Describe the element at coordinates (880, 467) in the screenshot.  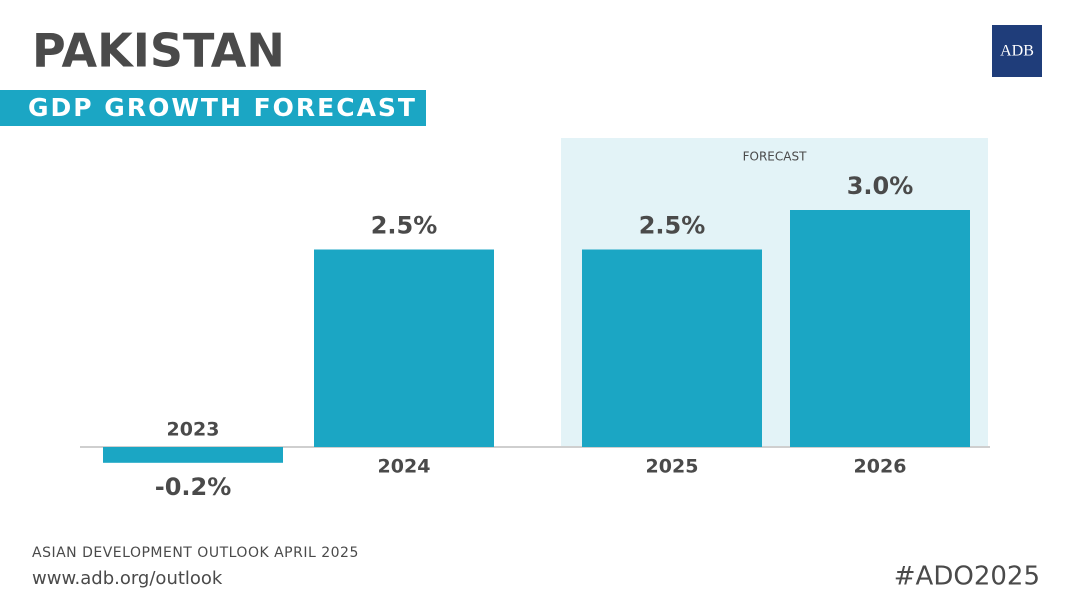
I see `x-tick-label: 2026` at that location.